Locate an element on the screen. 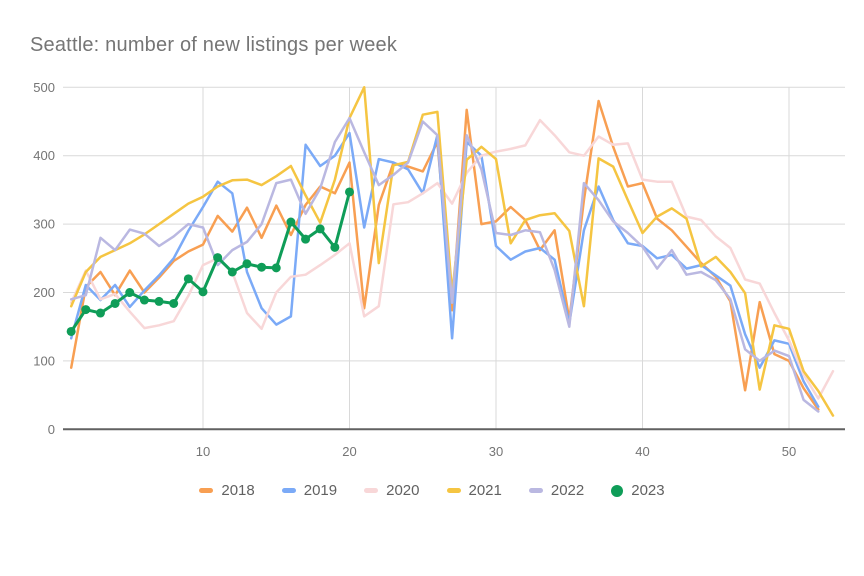  x-axis-tick-label: 20 is located at coordinates (349, 451).